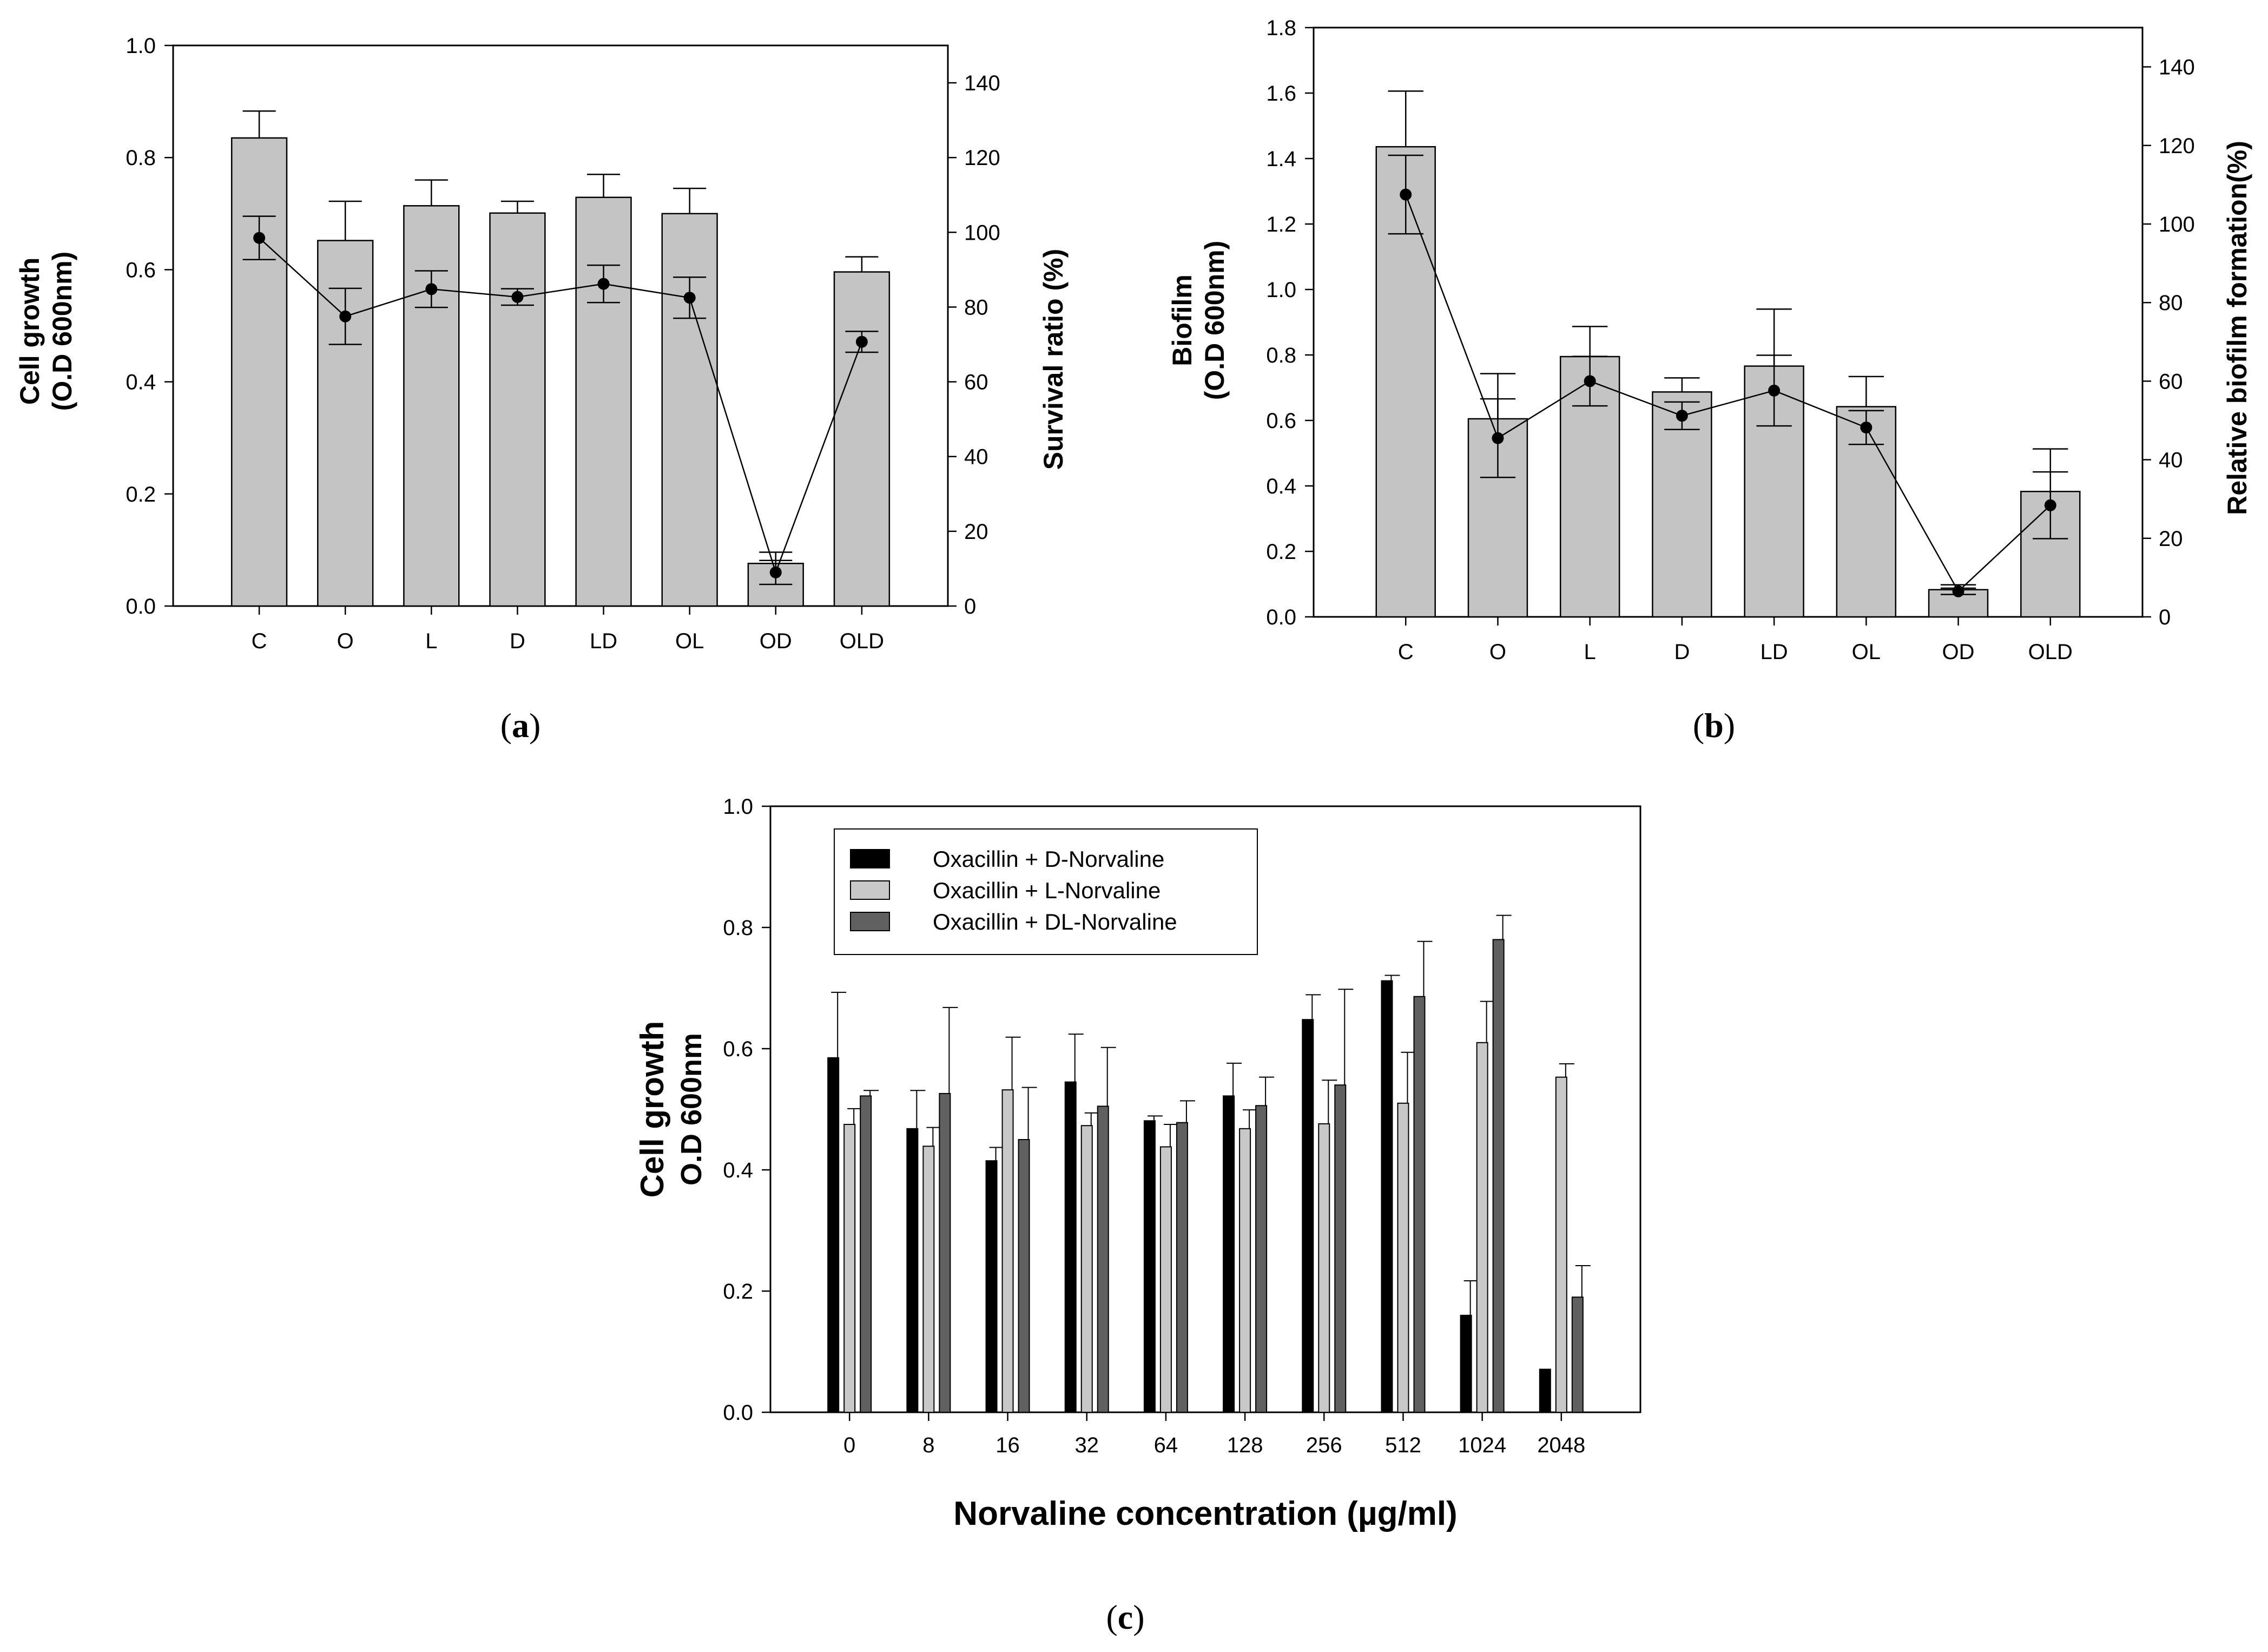  Describe the element at coordinates (1682, 416) in the screenshot. I see `chart-b-line-point-D` at that location.